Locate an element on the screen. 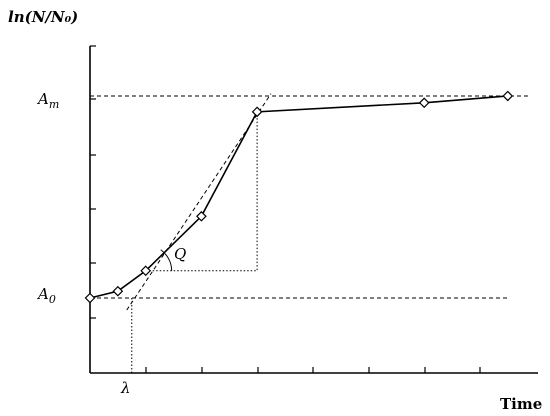  a-zero-label: A0 is located at coordinates (46, 295).